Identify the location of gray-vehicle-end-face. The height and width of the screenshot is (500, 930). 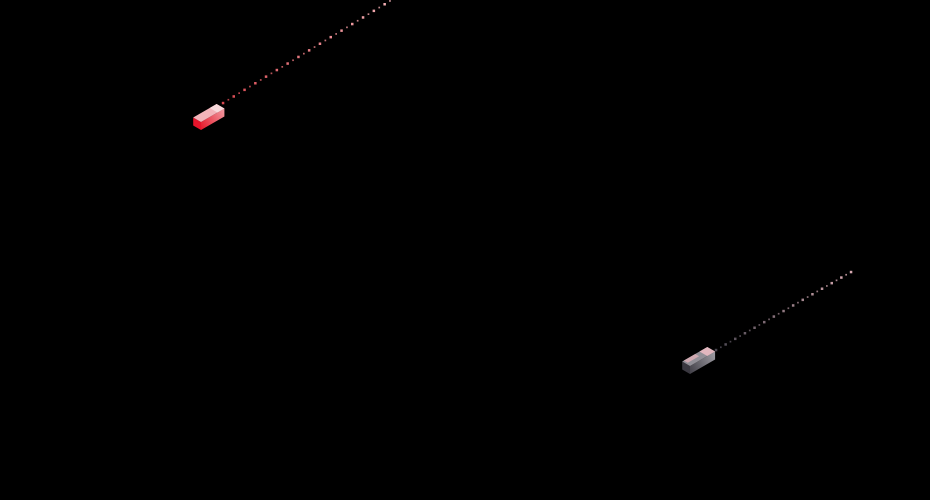
(686, 367).